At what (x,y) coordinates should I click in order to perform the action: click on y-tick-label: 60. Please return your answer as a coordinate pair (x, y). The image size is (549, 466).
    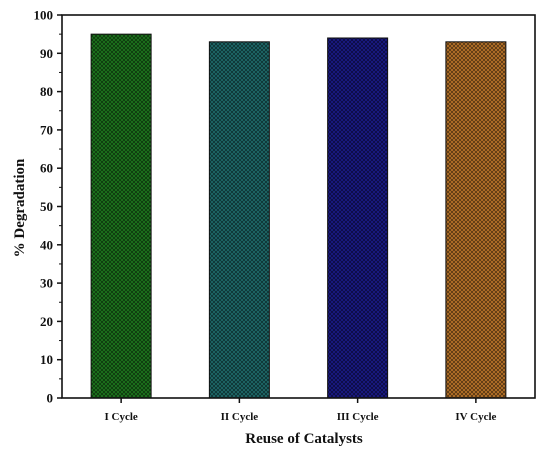
    Looking at the image, I should click on (46, 168).